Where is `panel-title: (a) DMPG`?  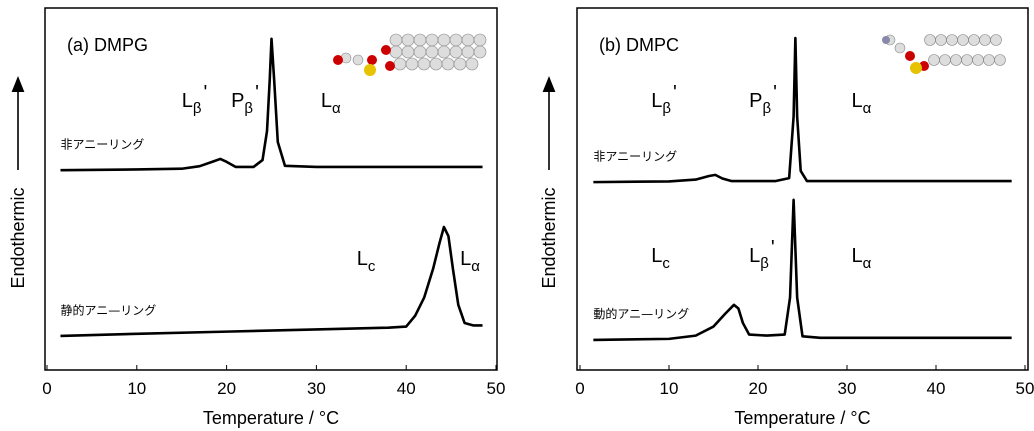 panel-title: (a) DMPG is located at coordinates (107, 45).